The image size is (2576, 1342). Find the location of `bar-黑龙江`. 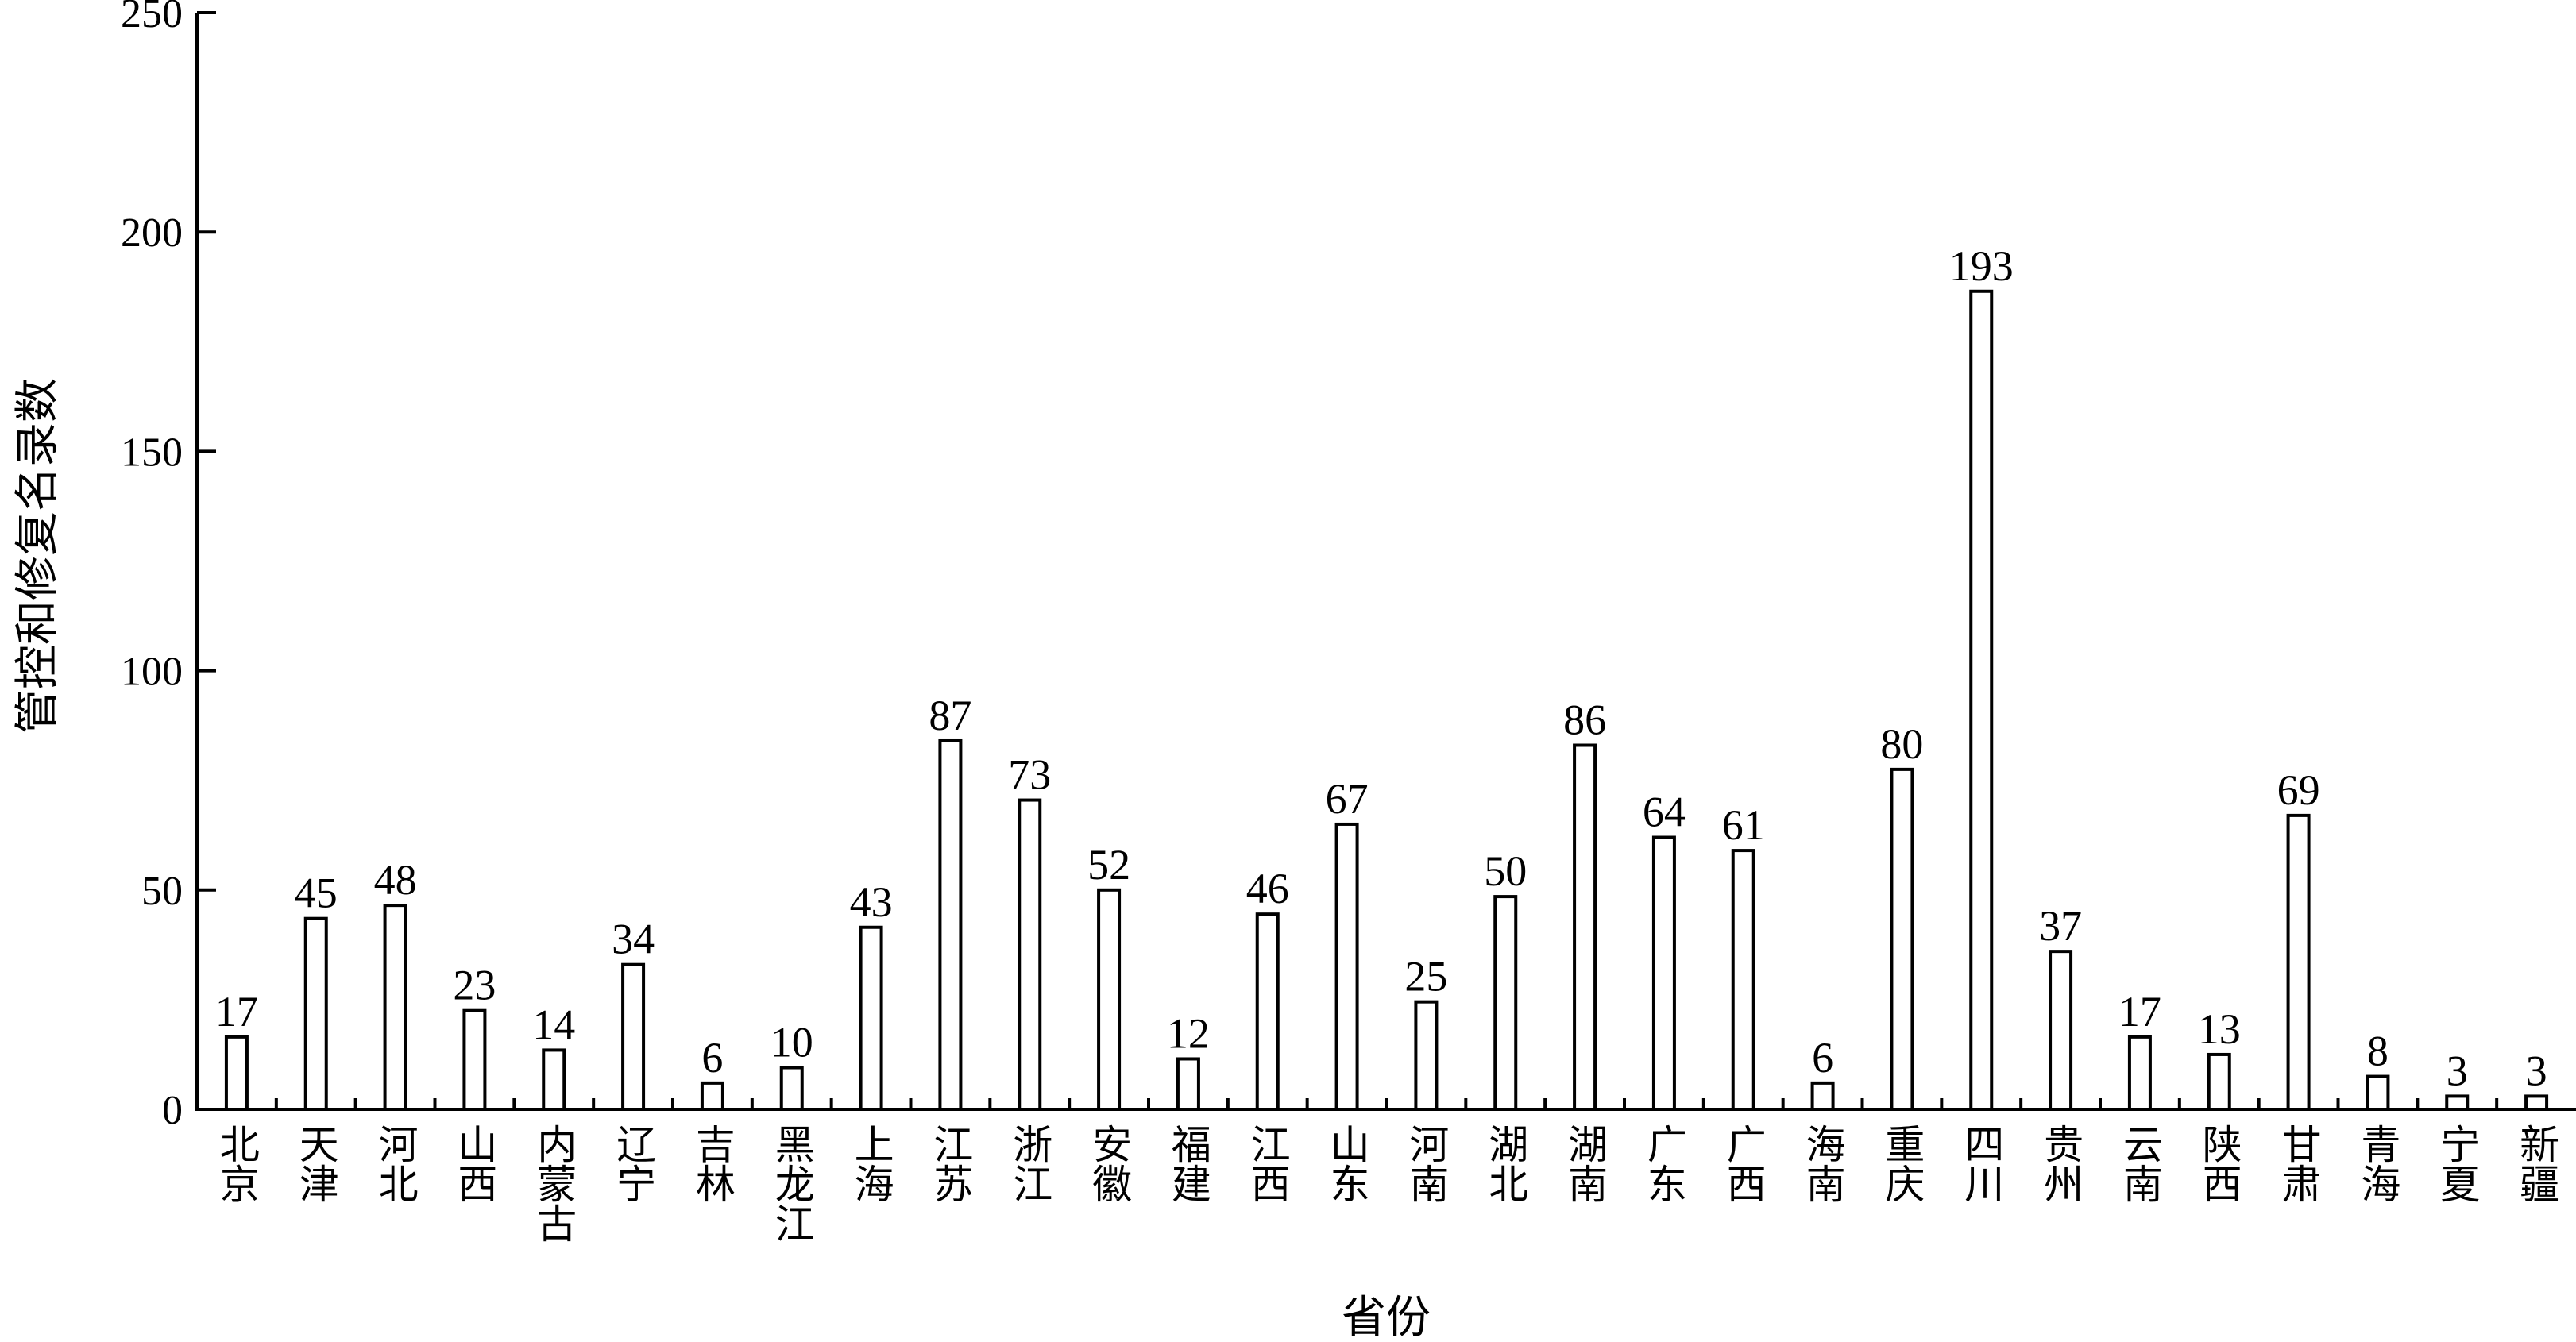

bar-黑龙江 is located at coordinates (791, 1088).